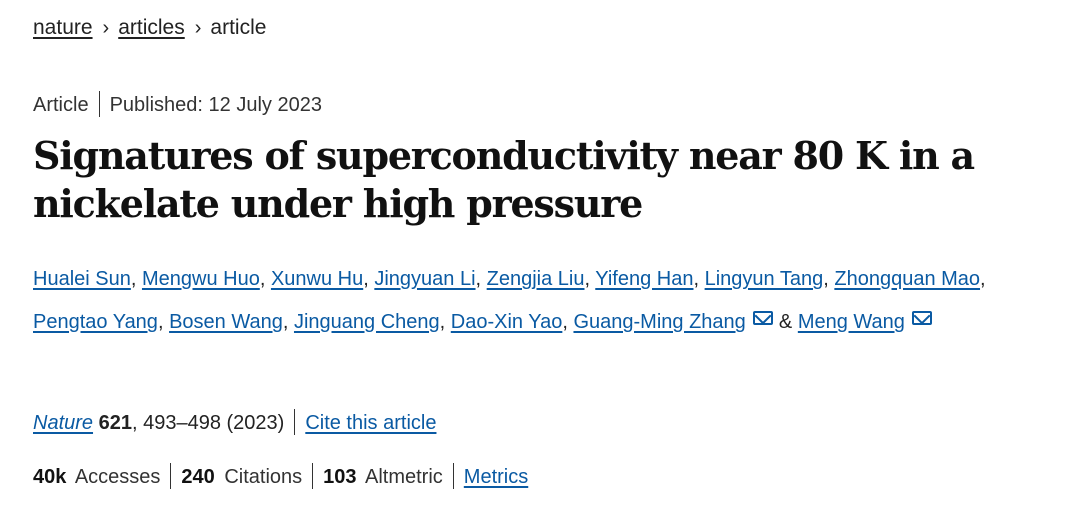 This screenshot has width=1080, height=530. Describe the element at coordinates (338, 203) in the screenshot. I see `title-line-2: nickelate under high pressure` at that location.